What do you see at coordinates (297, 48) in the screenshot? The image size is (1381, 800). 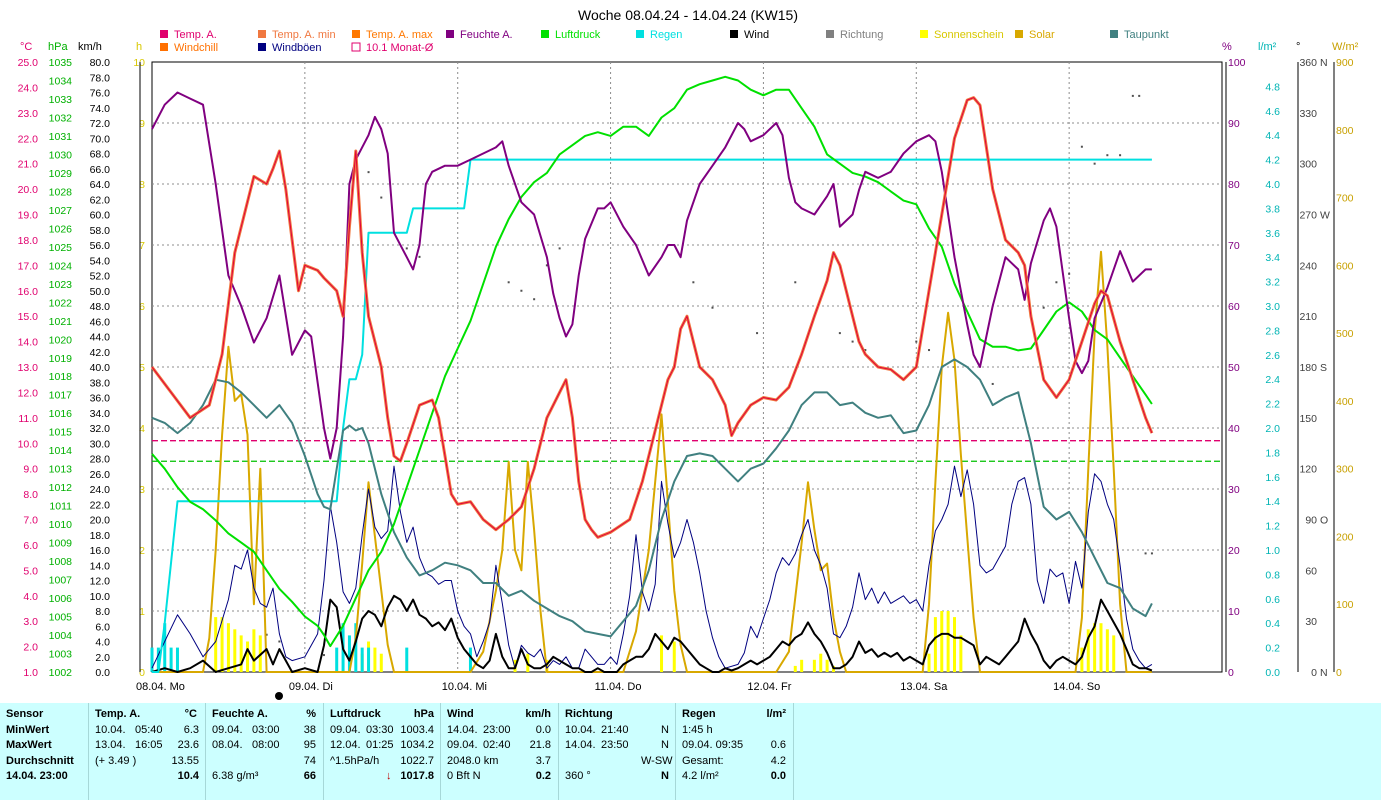 I see `legend-label: Windböen` at bounding box center [297, 48].